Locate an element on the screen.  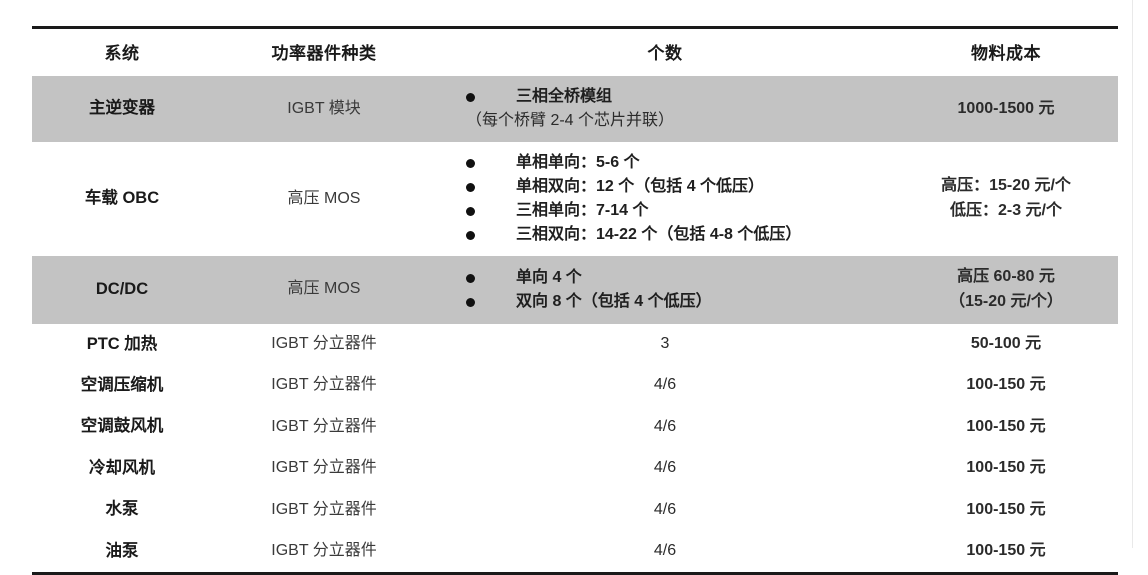
cell-system: 冷却风机 is located at coordinates (122, 468).